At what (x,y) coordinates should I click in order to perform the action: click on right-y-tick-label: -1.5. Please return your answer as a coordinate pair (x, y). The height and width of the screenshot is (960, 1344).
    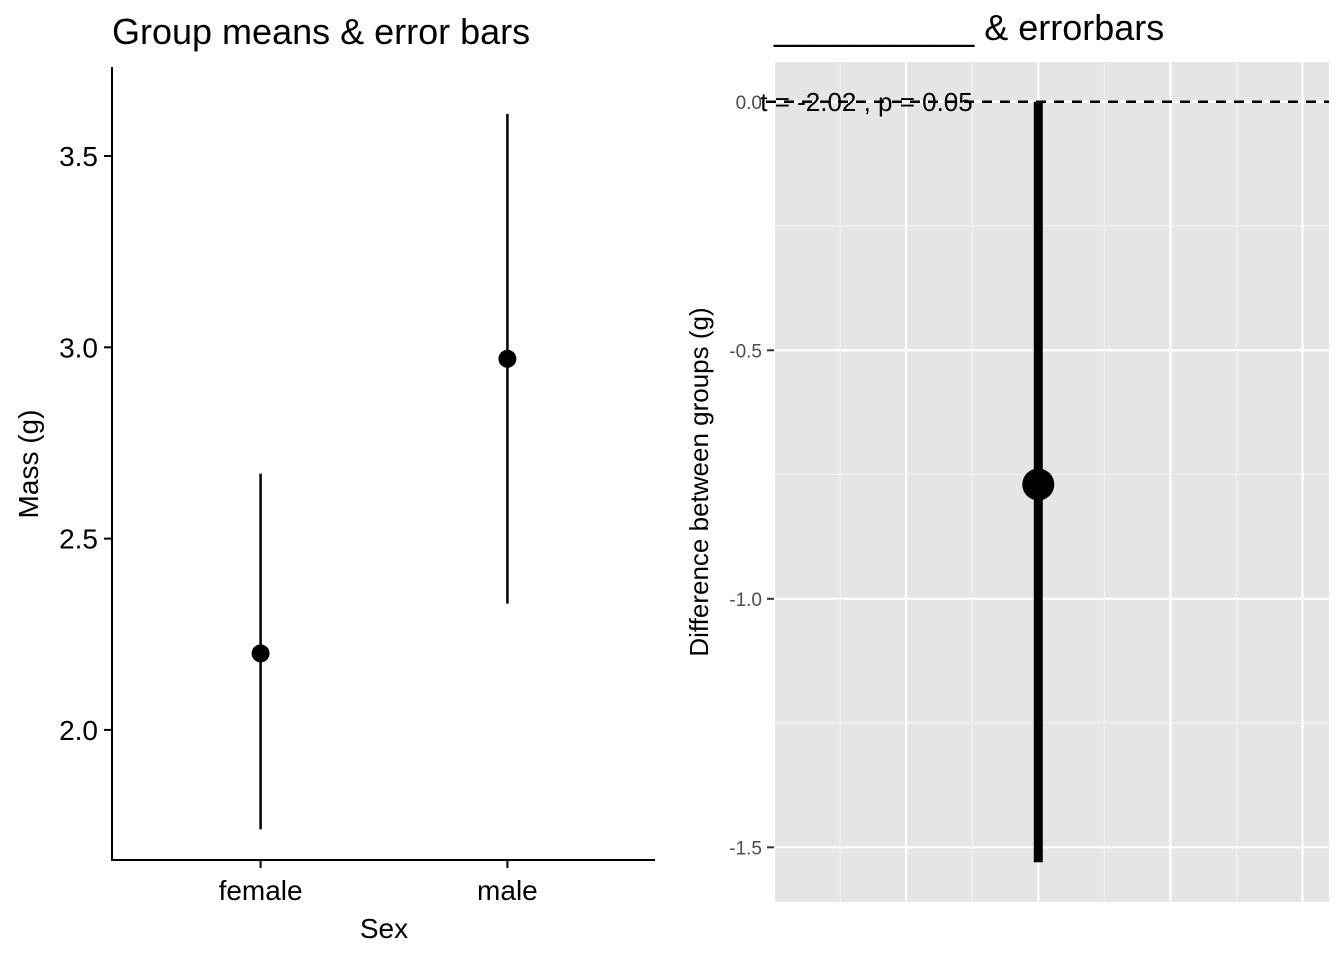
    Looking at the image, I should click on (745, 848).